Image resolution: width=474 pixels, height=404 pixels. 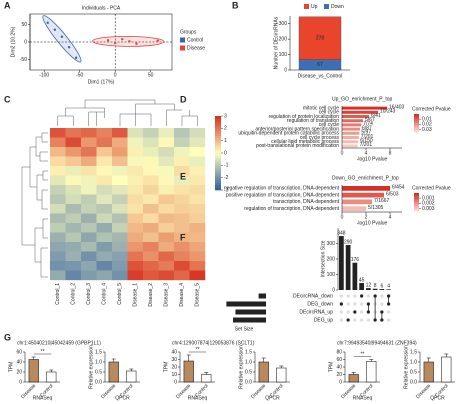 What do you see at coordinates (413, 352) in the screenshot?
I see `y-tick-label: 1.5` at bounding box center [413, 352].